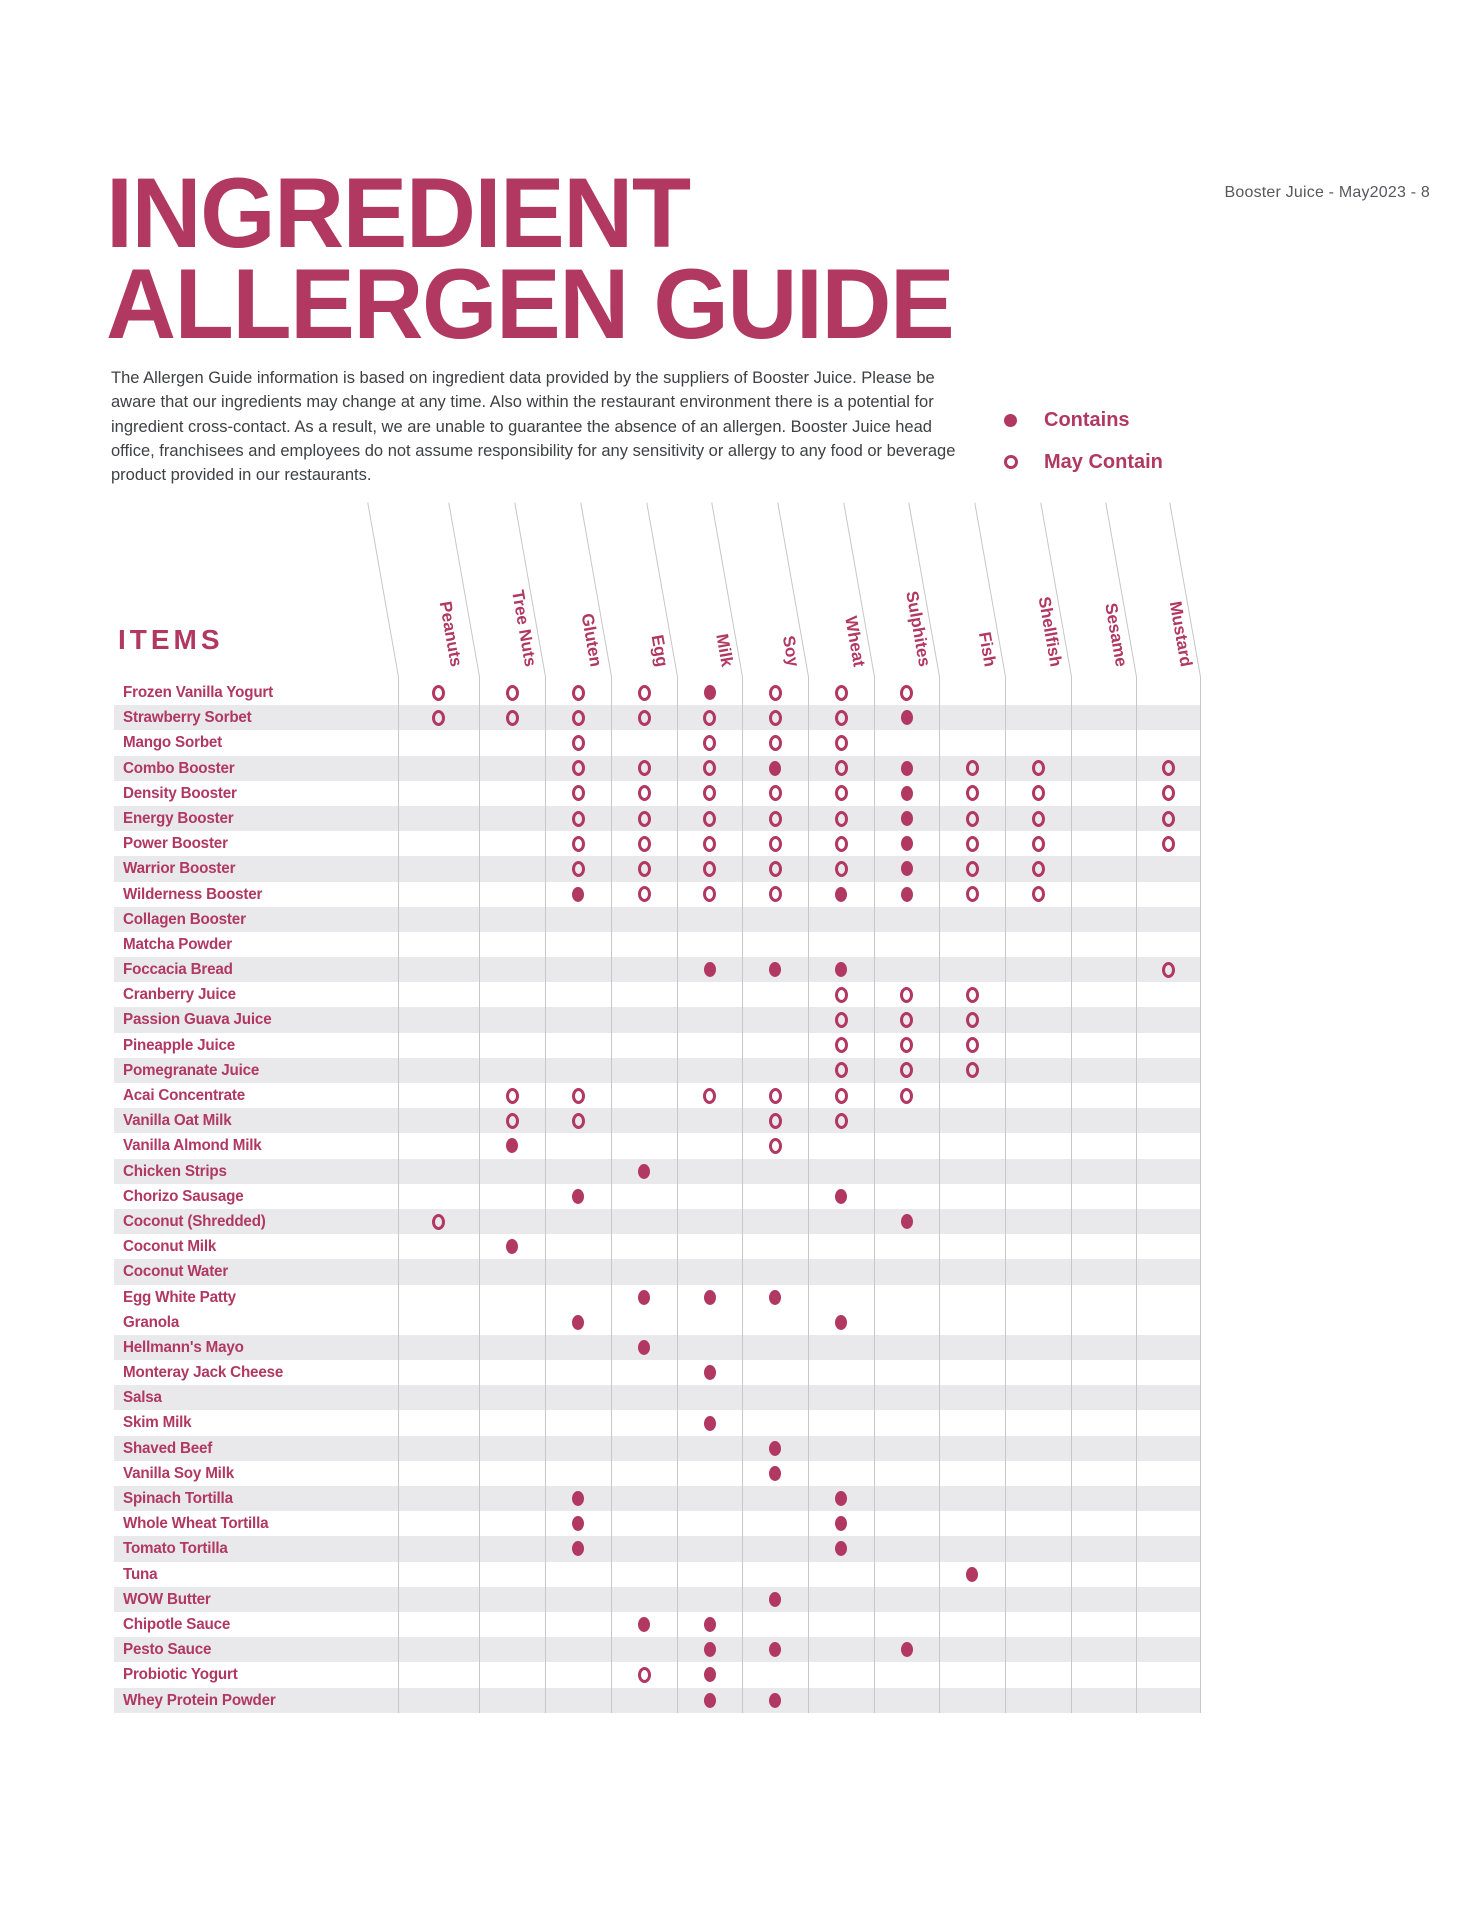 The height and width of the screenshot is (1920, 1484). What do you see at coordinates (742, 1700) in the screenshot?
I see `table-row: Whey Protein Powder` at bounding box center [742, 1700].